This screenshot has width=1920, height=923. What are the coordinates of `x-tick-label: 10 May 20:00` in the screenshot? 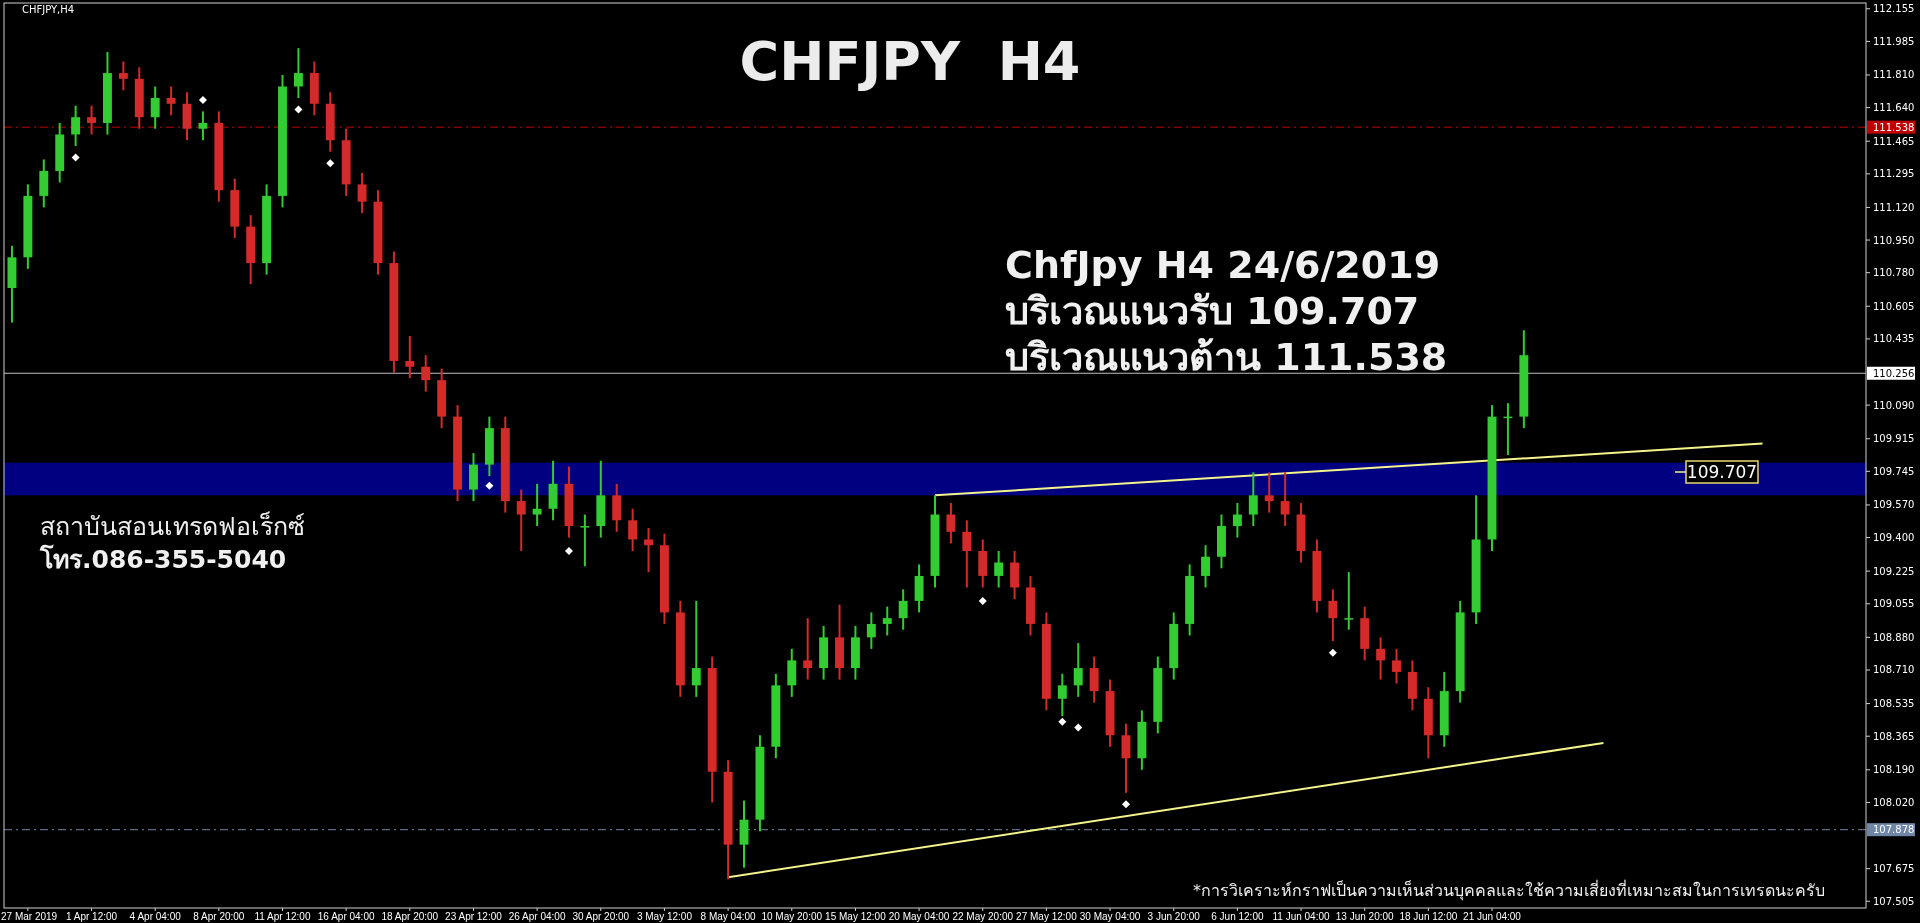 It's located at (792, 916).